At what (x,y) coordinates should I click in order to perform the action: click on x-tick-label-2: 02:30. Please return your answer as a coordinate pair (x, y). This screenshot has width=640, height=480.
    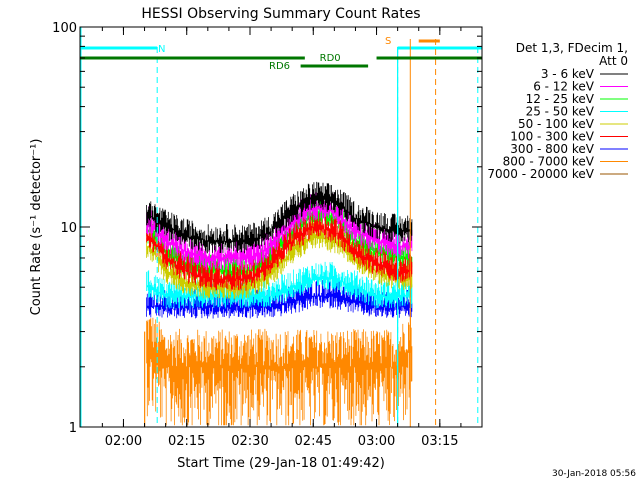
    Looking at the image, I should click on (249, 441).